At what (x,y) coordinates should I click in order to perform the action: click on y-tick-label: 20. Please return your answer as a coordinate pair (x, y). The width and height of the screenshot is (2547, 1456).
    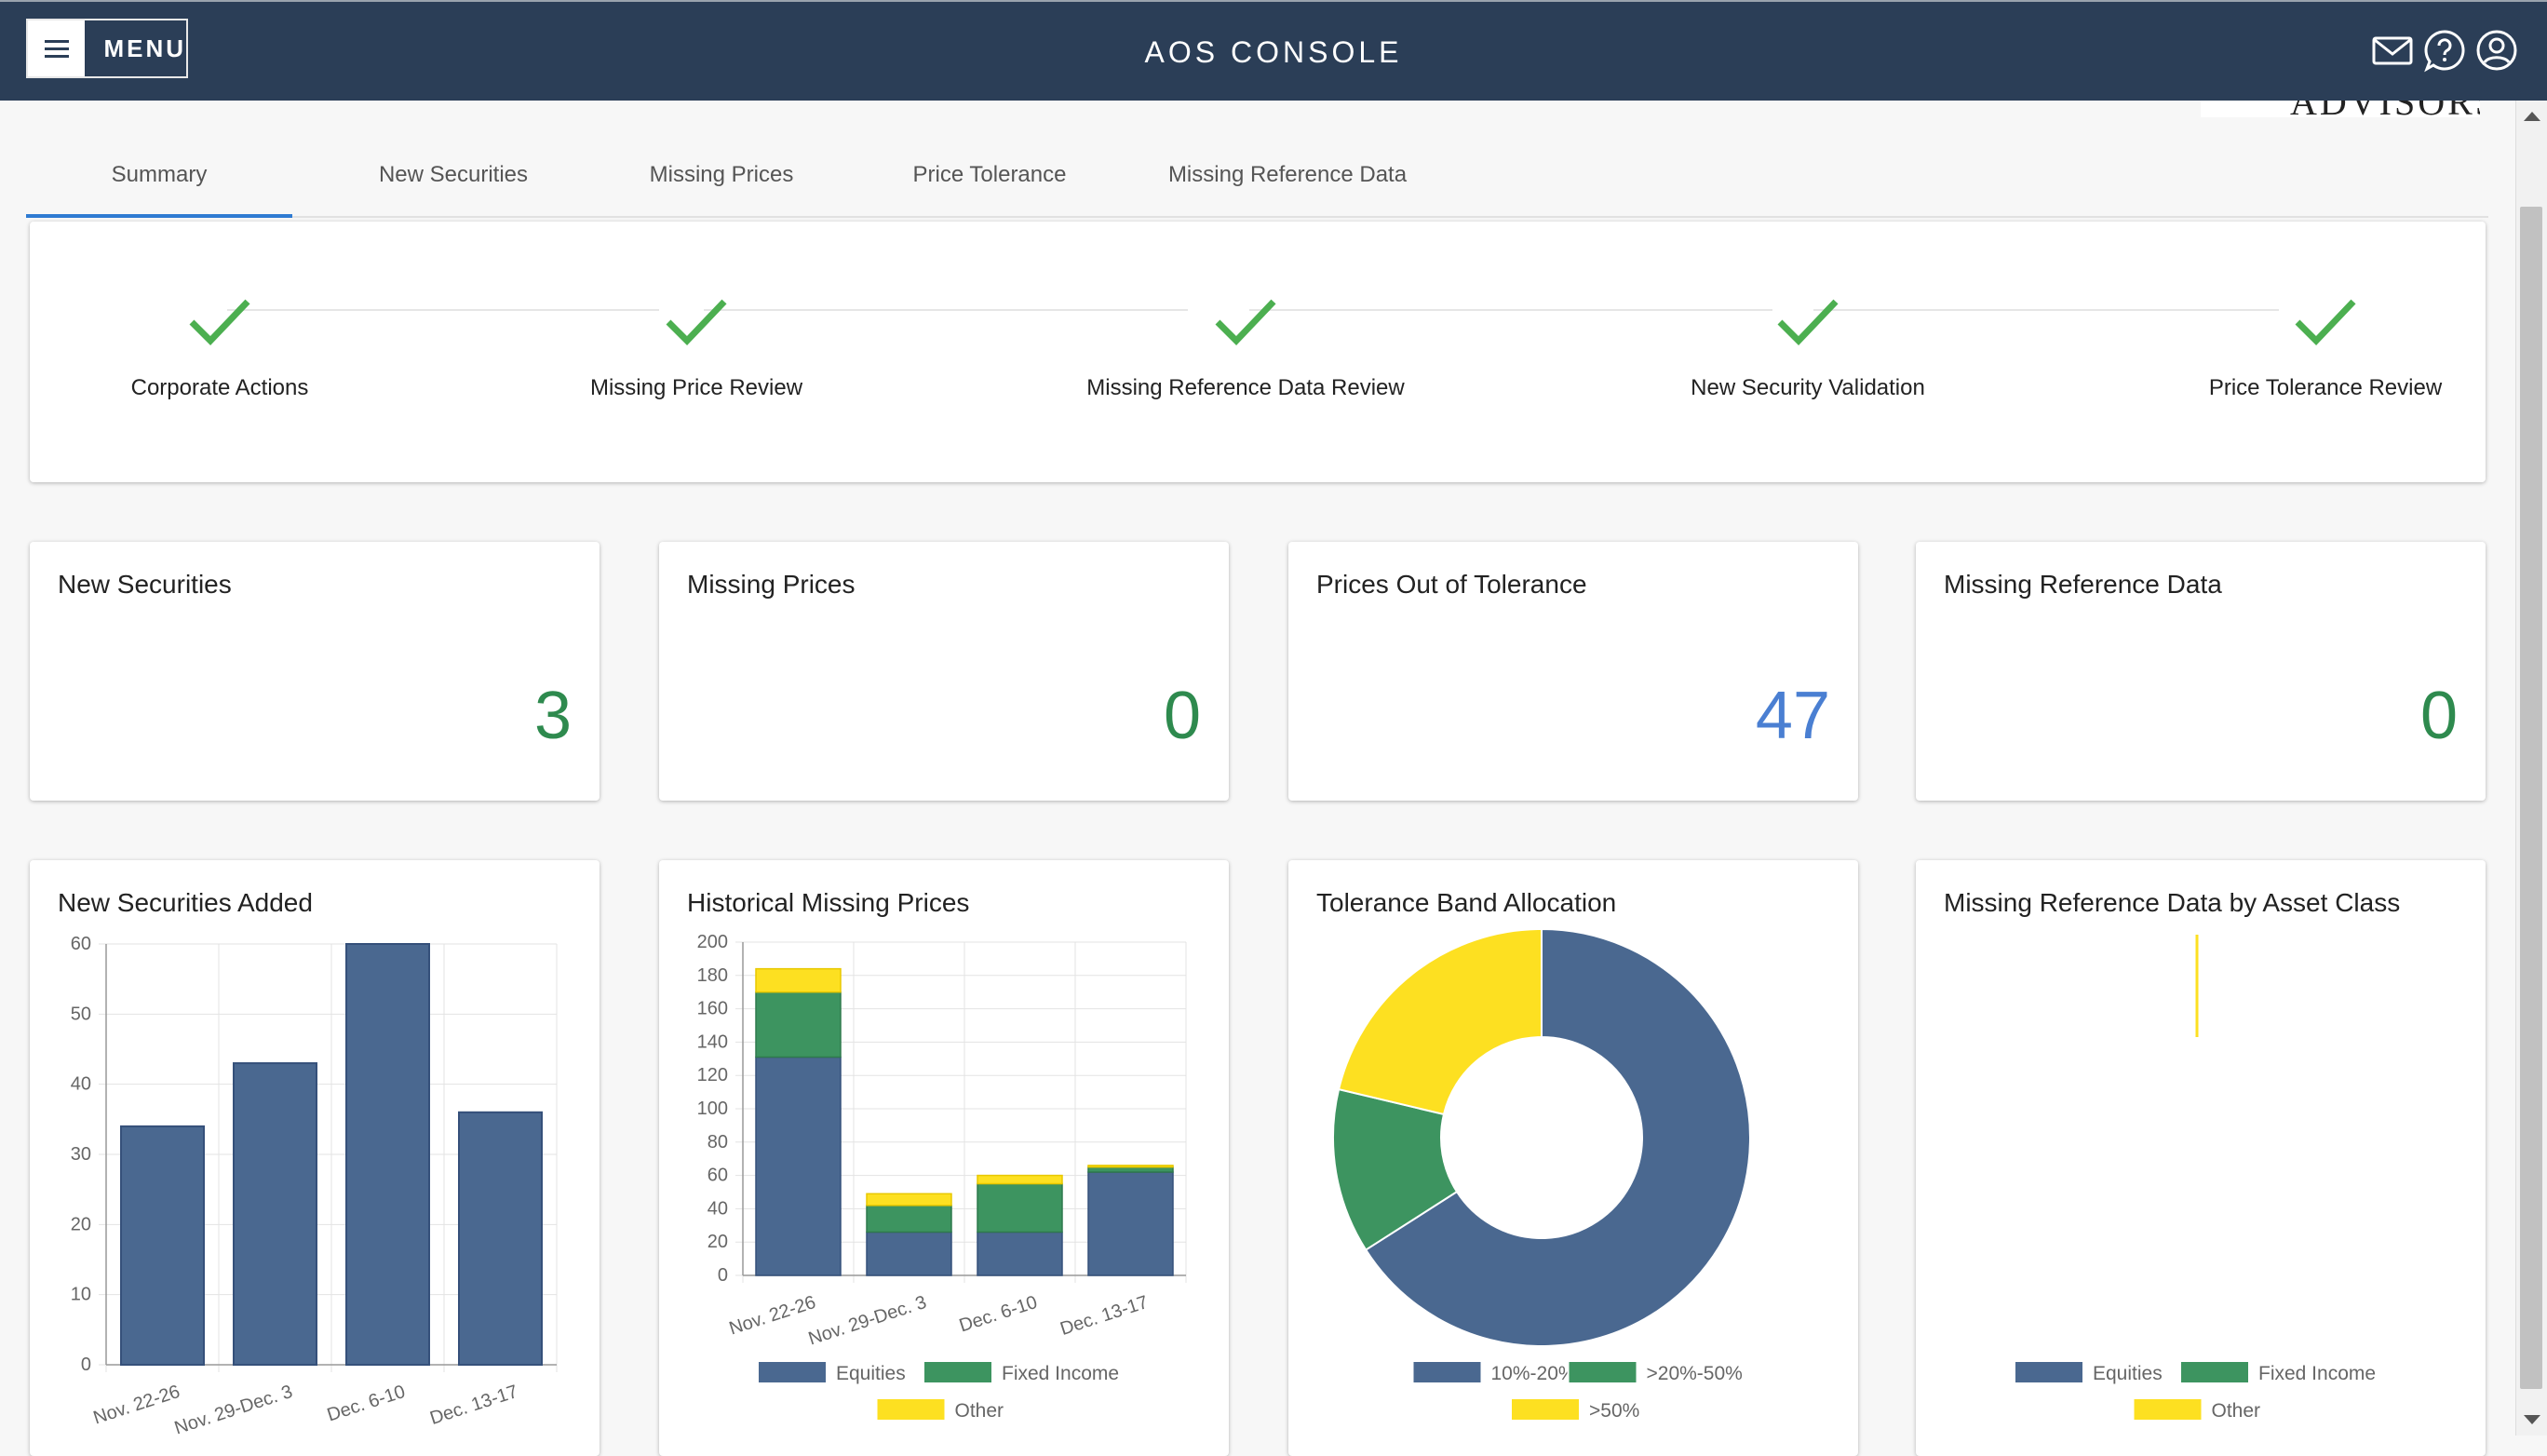
    Looking at the image, I should click on (81, 1224).